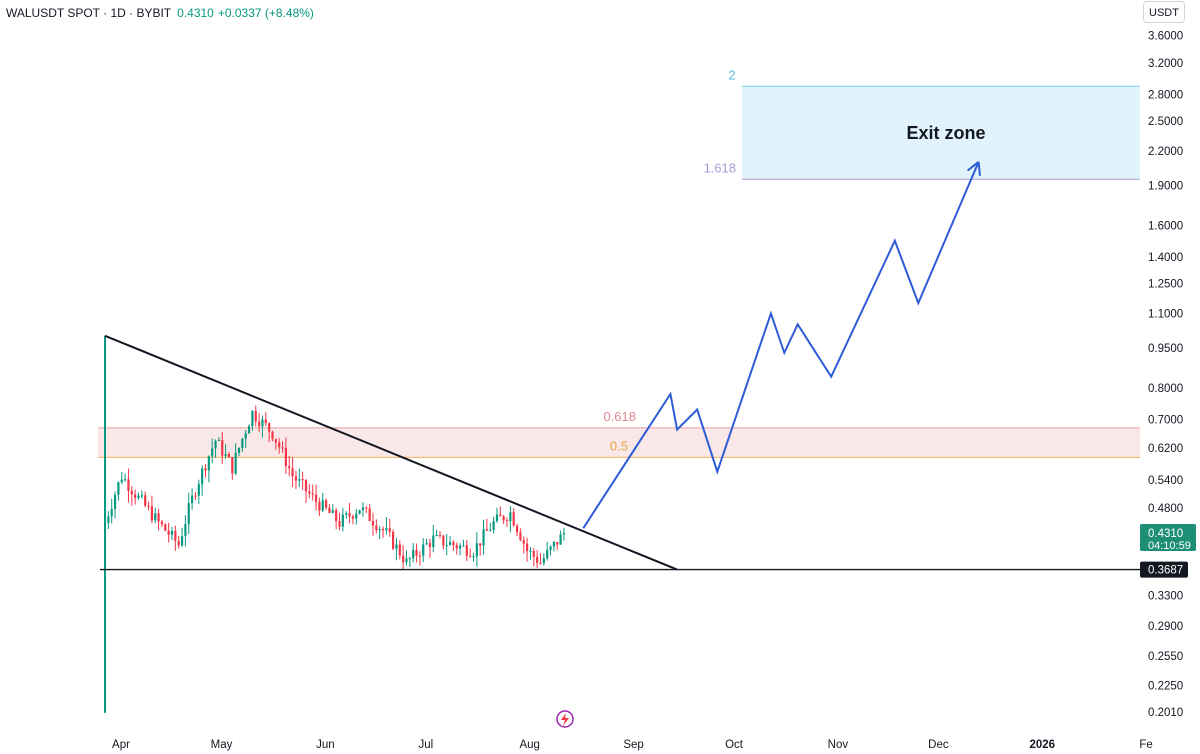 The image size is (1200, 754). I want to click on price-tick-label: 1.4000, so click(1165, 258).